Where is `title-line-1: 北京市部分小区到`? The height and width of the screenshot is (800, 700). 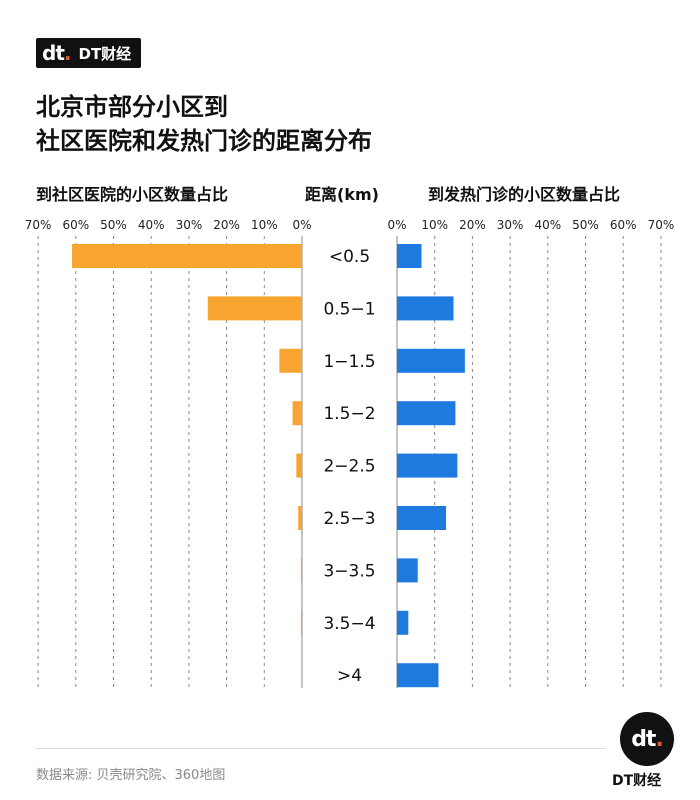 title-line-1: 北京市部分小区到 is located at coordinates (132, 107).